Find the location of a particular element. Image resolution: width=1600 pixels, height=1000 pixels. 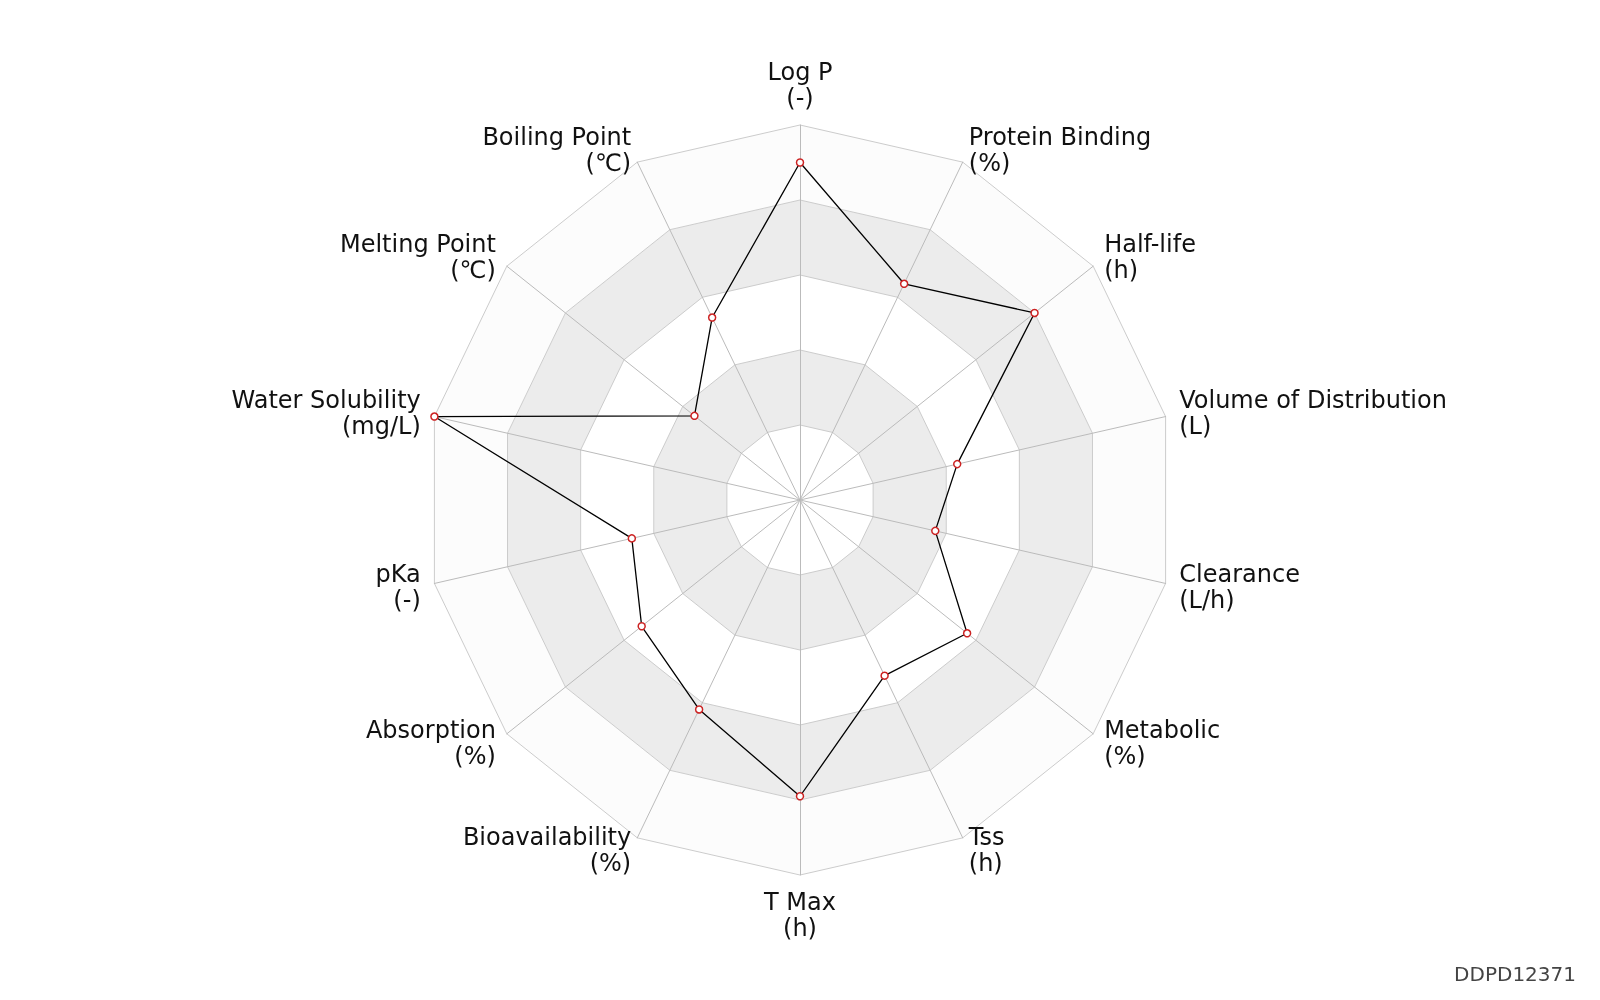

text: DDPD12371 is located at coordinates (1515, 974).